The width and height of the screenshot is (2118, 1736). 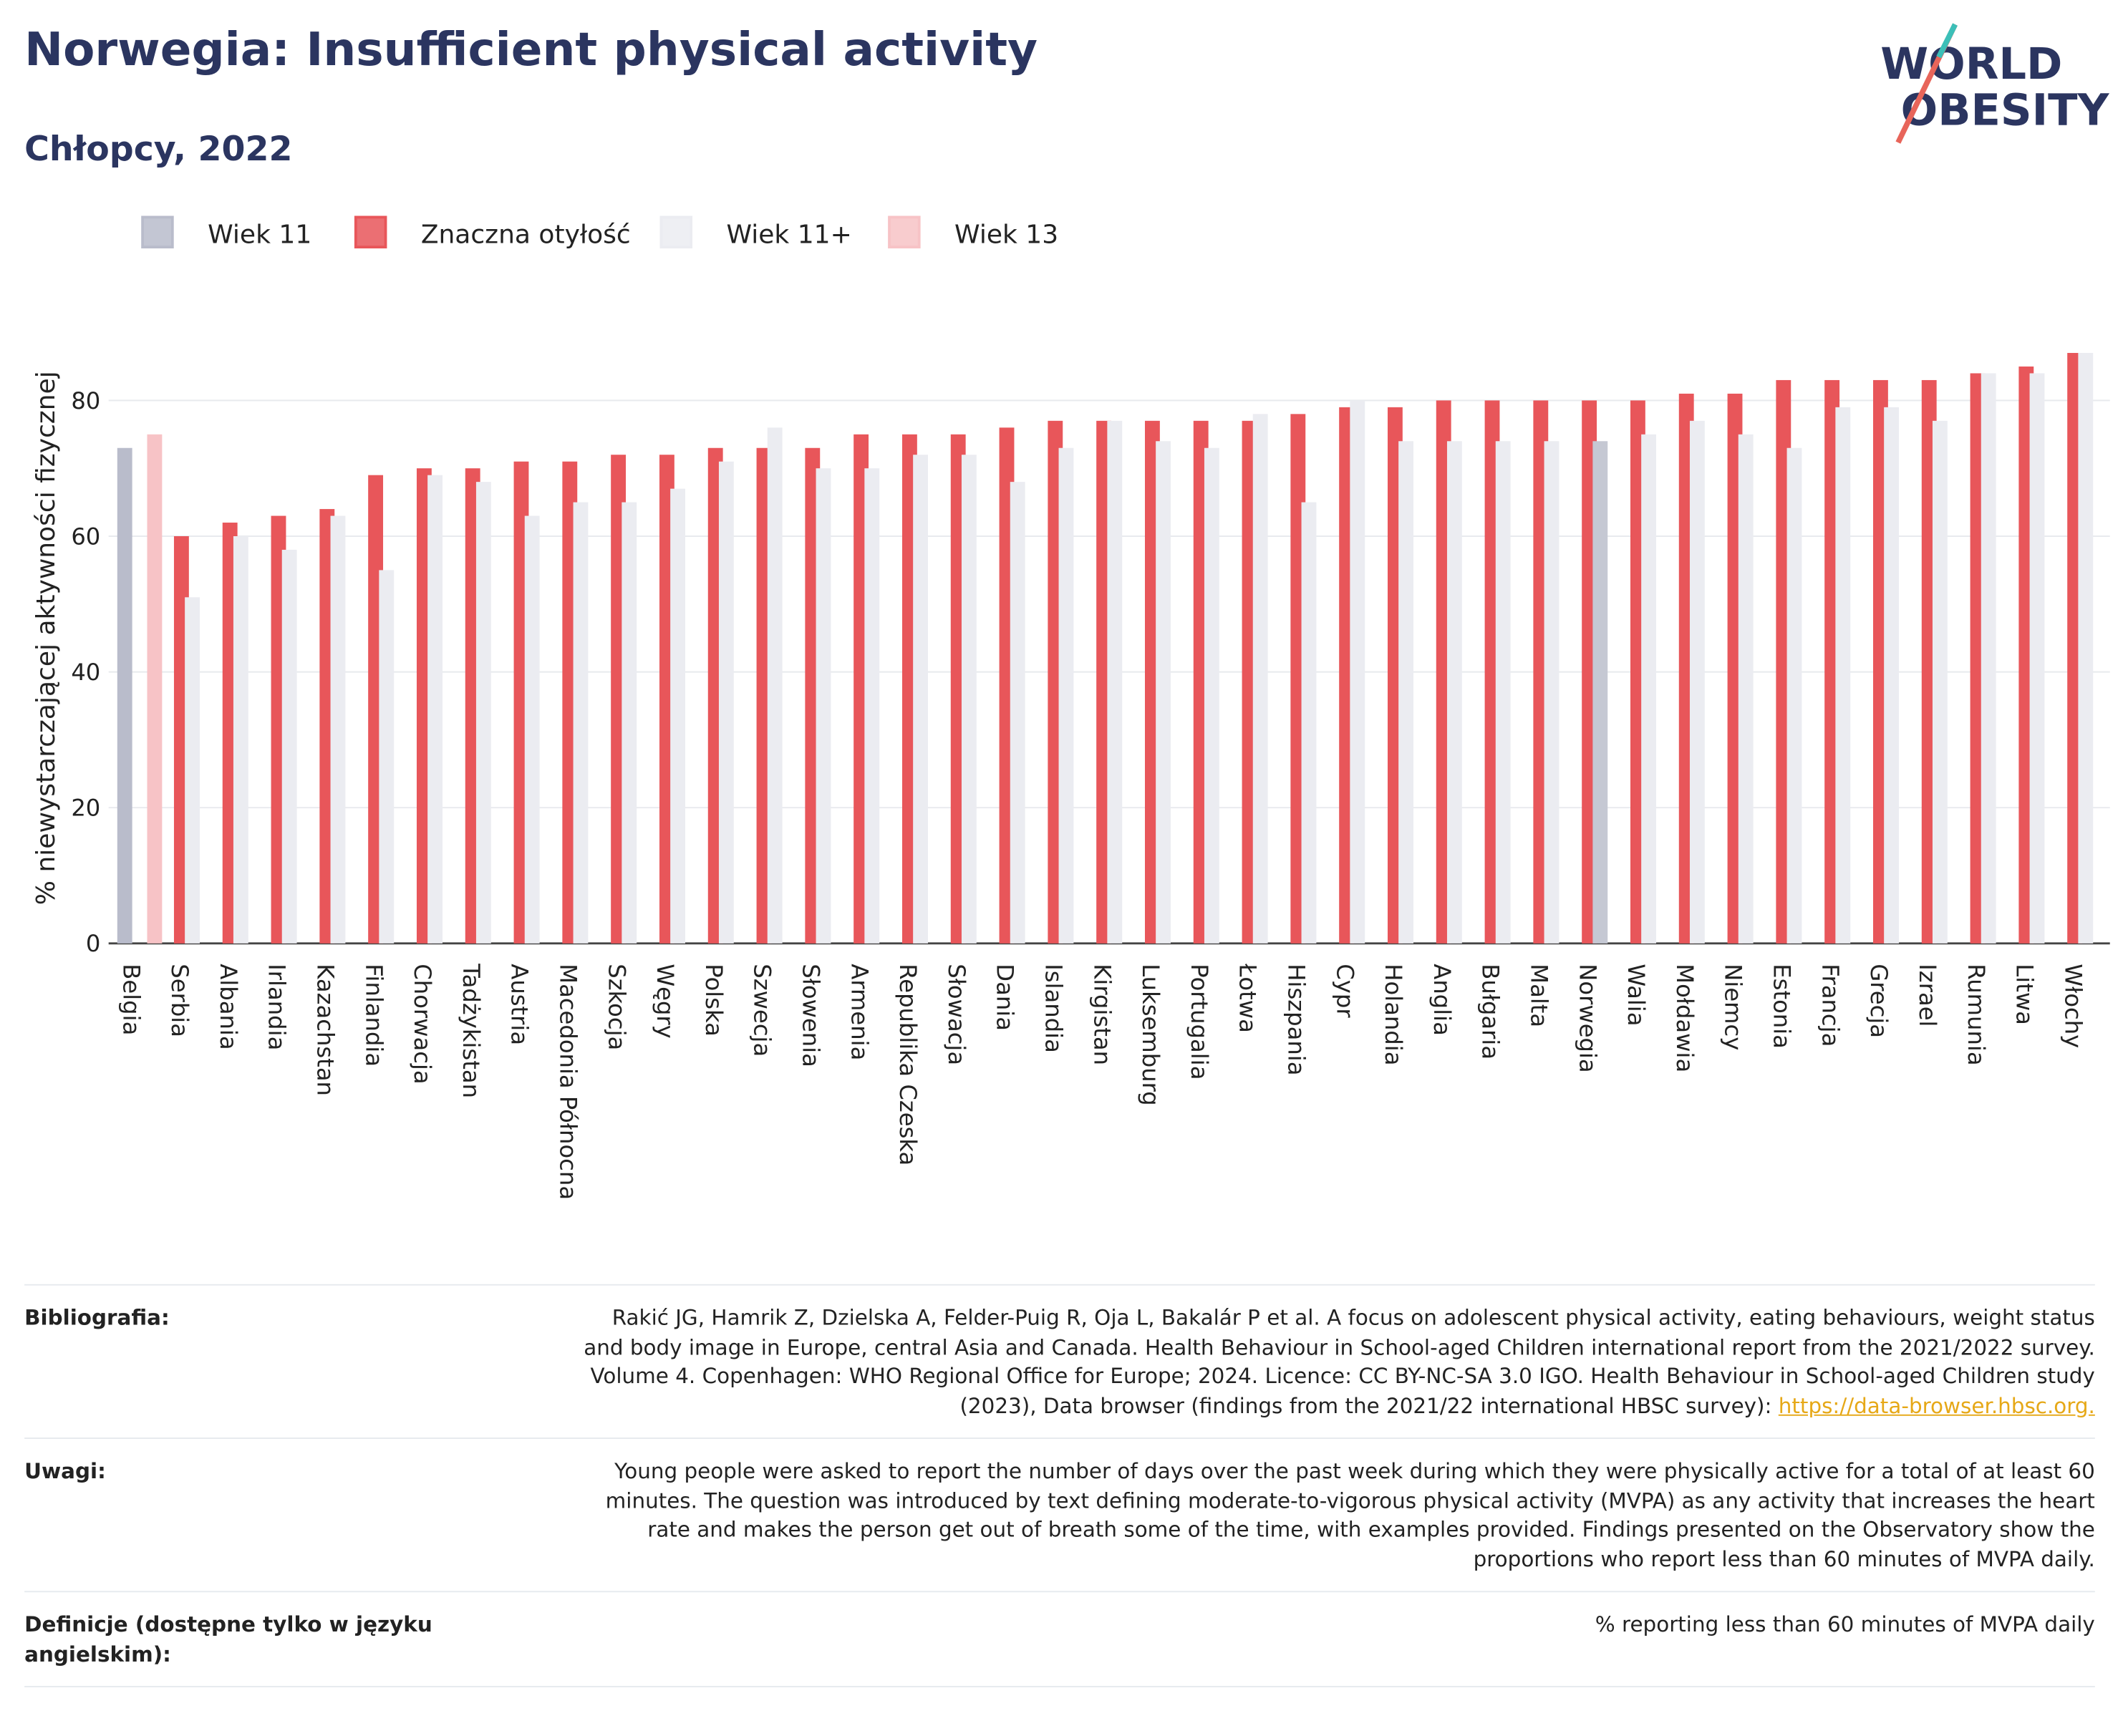 I want to click on x-tick-label: Kazachstan, so click(x=325, y=1030).